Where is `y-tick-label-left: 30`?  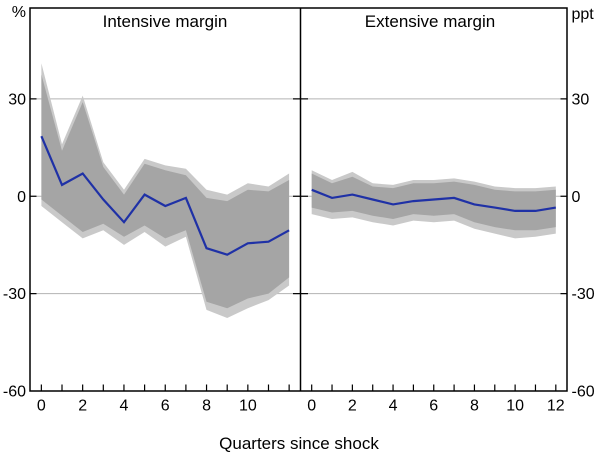
y-tick-label-left: 30 is located at coordinates (17, 99).